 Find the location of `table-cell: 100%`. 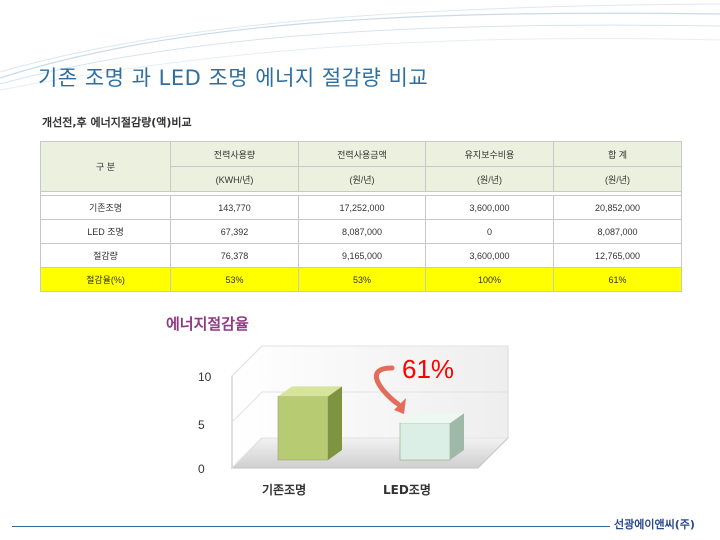

table-cell: 100% is located at coordinates (489, 279).